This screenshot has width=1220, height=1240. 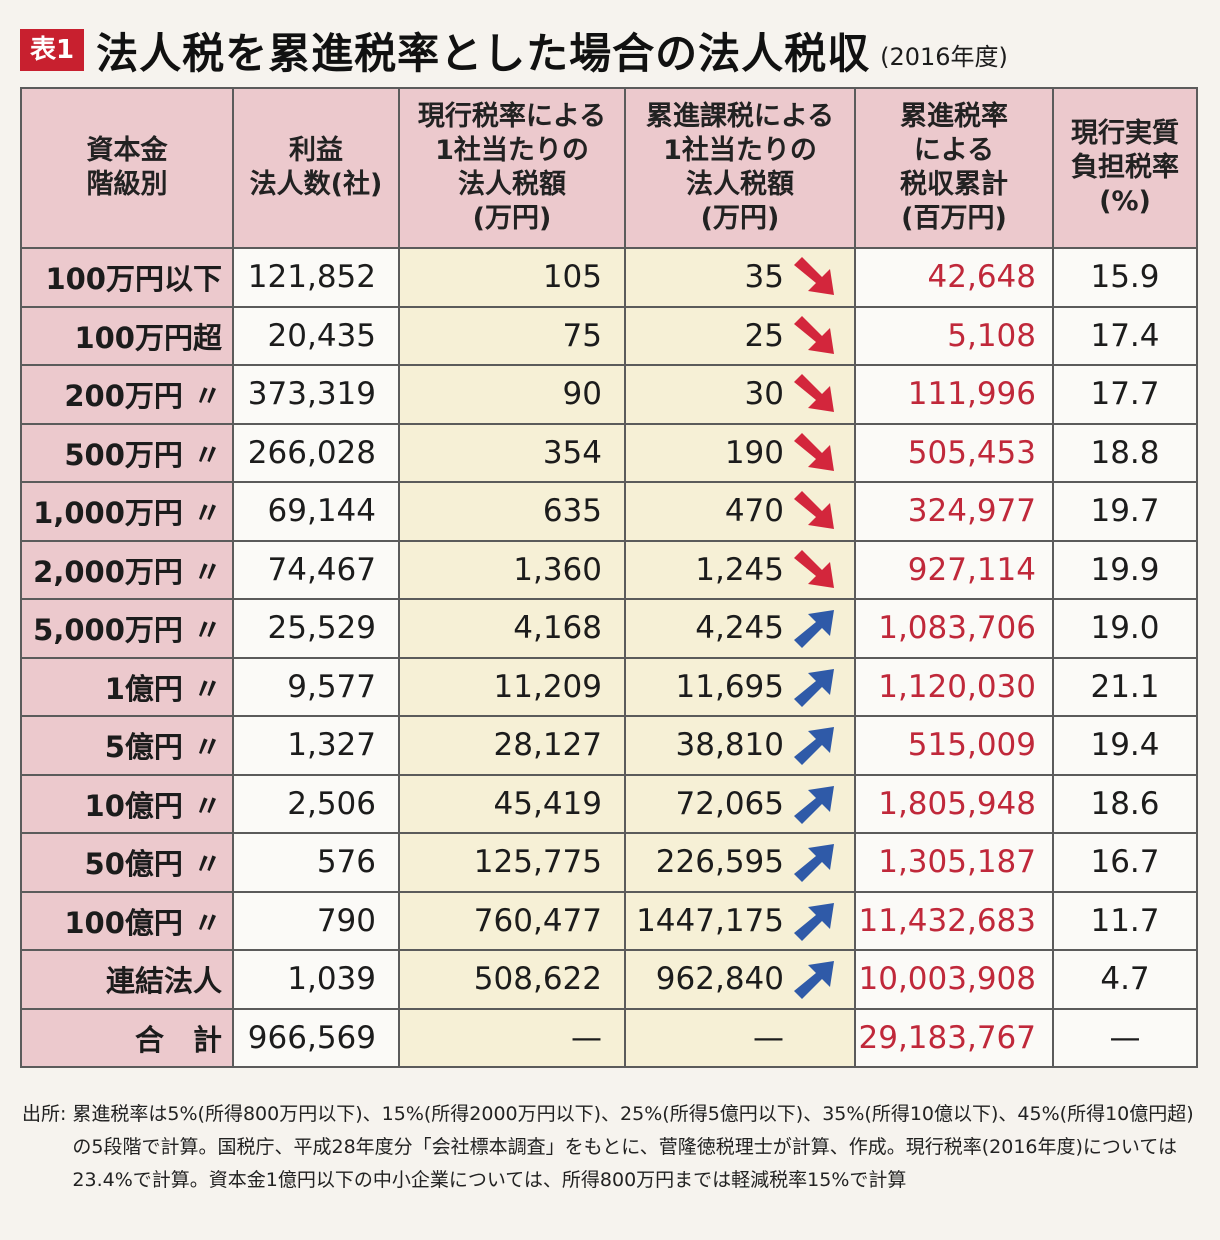 I want to click on company-count-cell: 69,144, so click(x=316, y=511).